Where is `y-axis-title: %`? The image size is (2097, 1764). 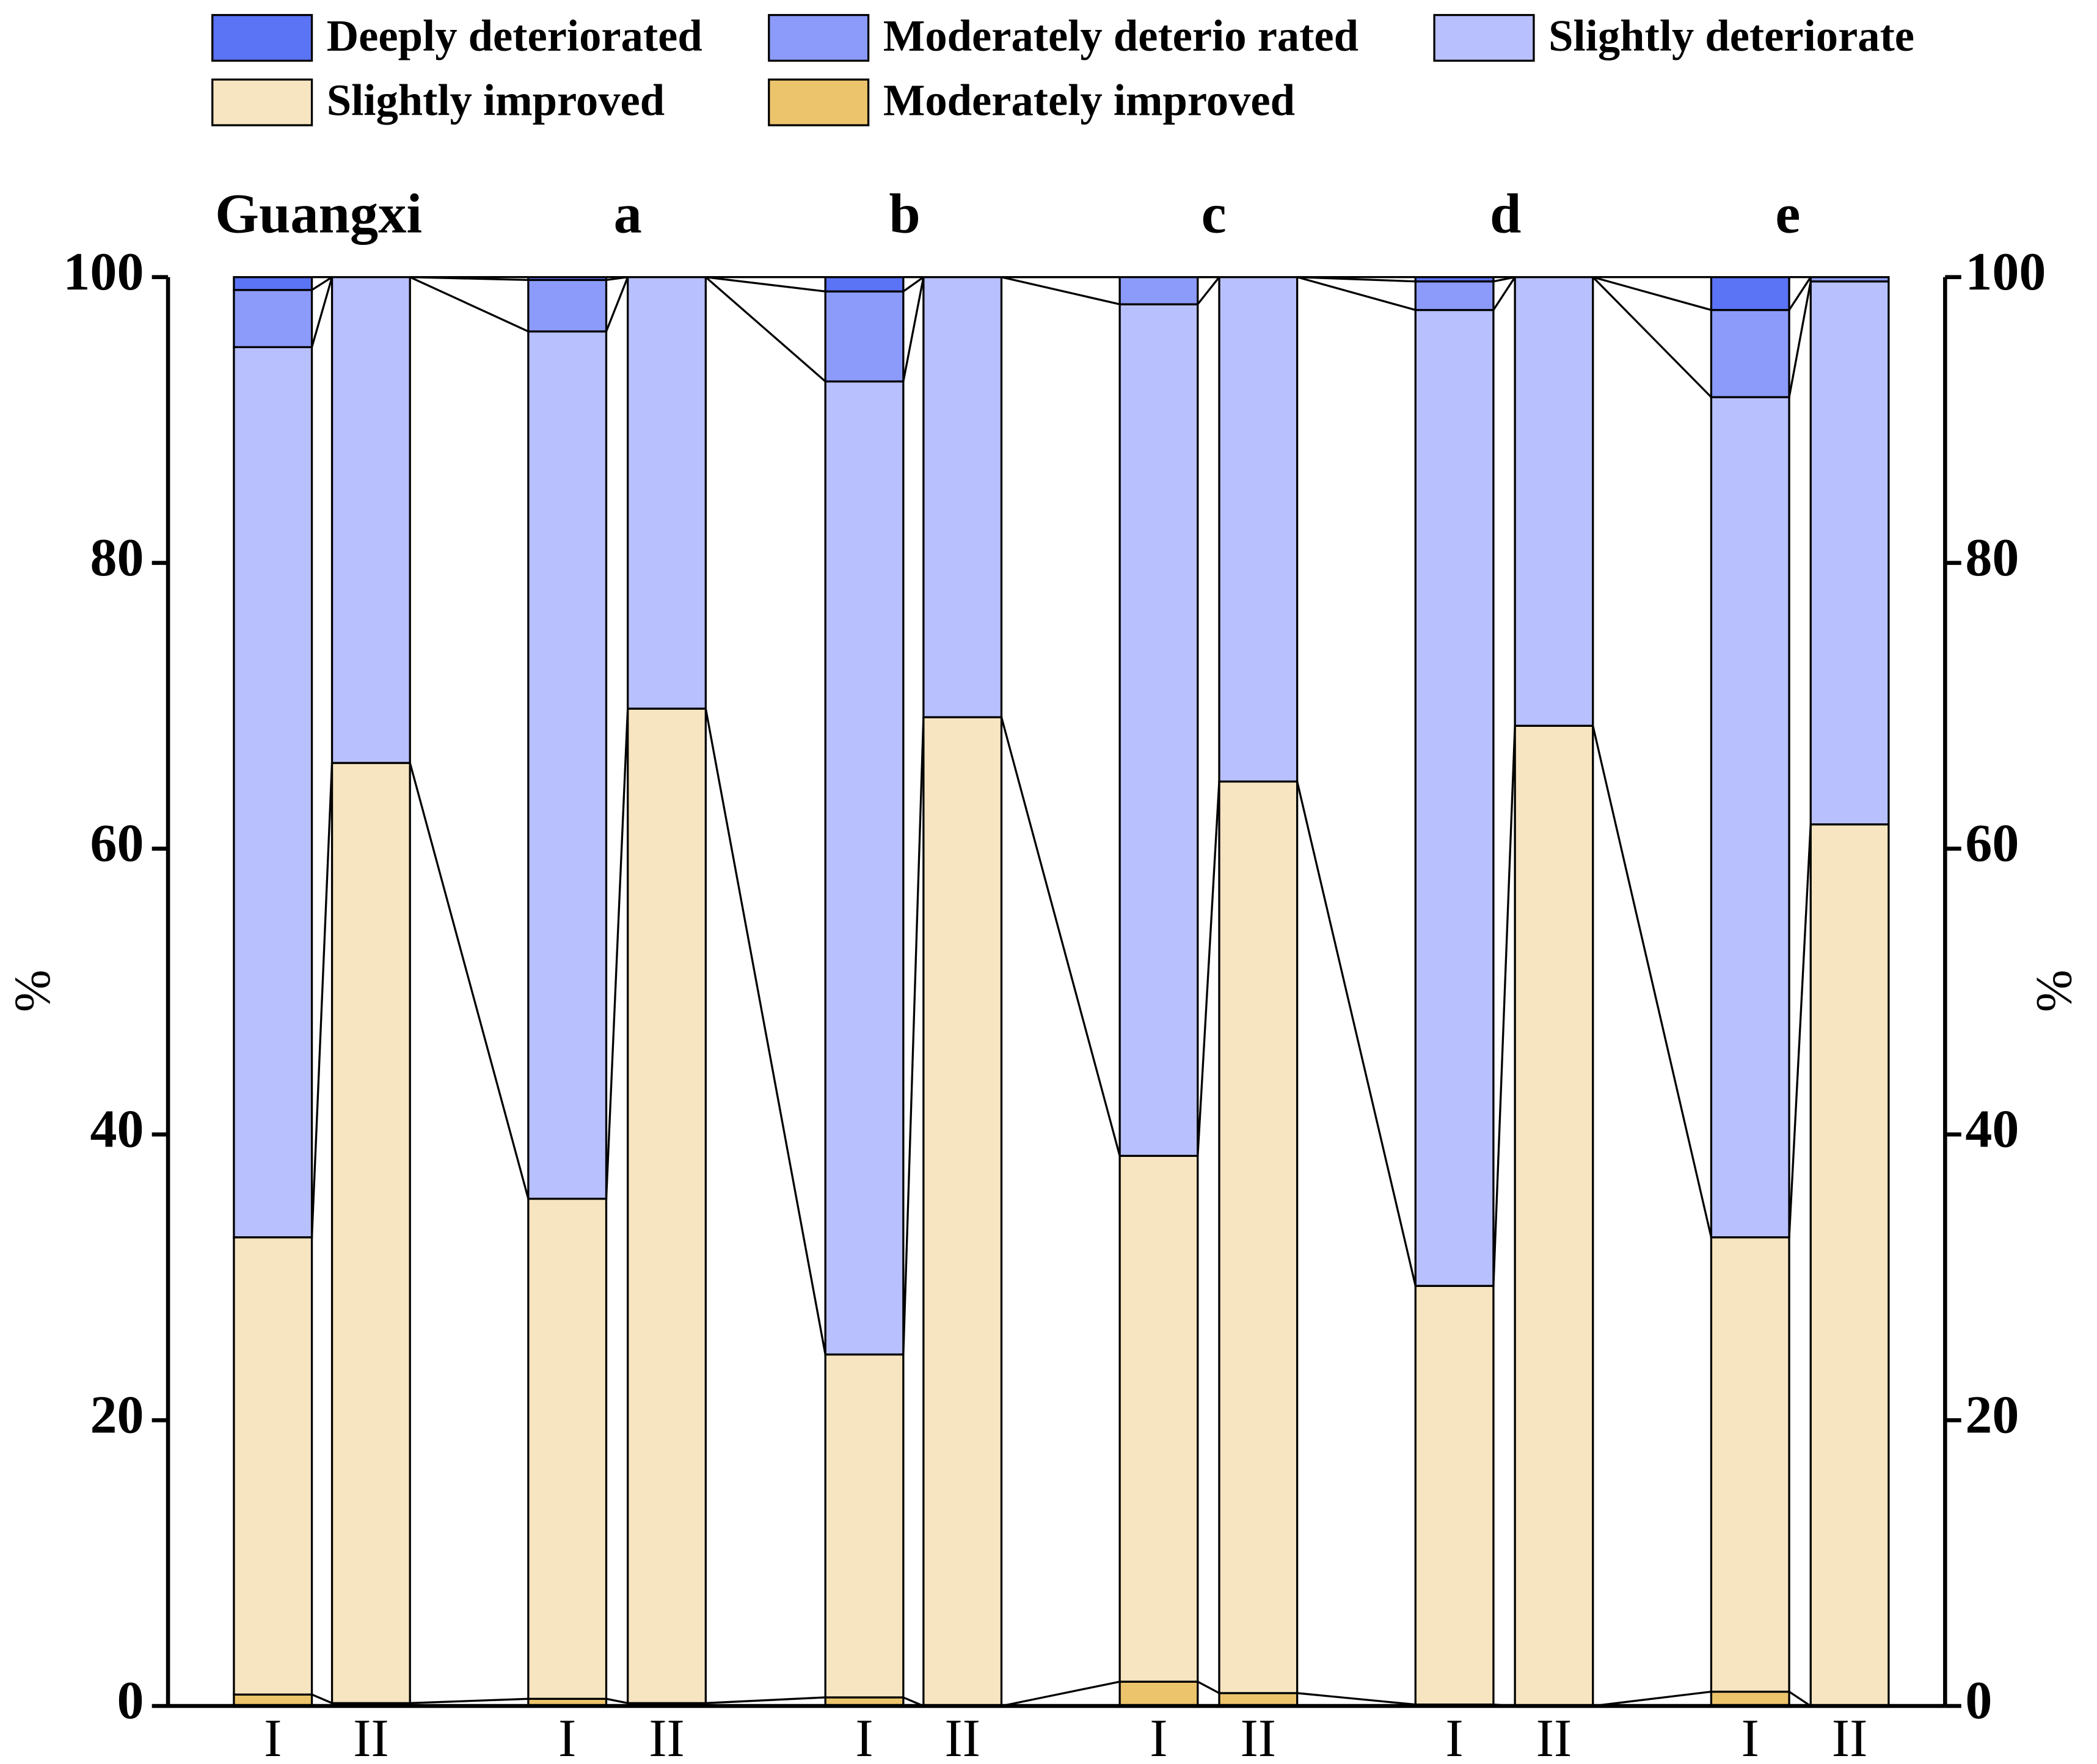
y-axis-title: % is located at coordinates (32, 990).